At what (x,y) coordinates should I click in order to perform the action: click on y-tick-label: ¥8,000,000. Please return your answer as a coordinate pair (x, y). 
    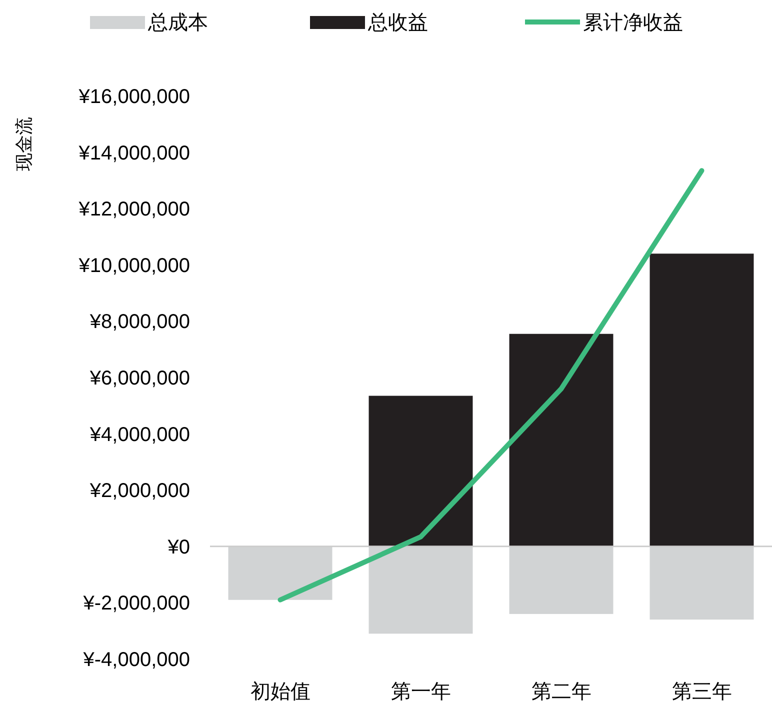
    Looking at the image, I should click on (139, 322).